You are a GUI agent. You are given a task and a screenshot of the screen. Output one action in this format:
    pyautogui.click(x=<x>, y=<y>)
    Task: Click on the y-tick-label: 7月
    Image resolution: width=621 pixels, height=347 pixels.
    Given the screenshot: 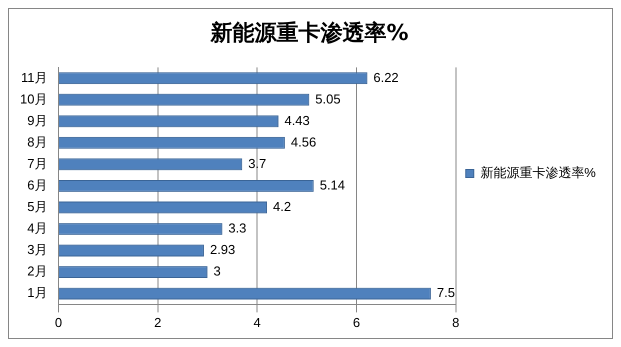 What is the action you would take?
    pyautogui.click(x=37, y=163)
    